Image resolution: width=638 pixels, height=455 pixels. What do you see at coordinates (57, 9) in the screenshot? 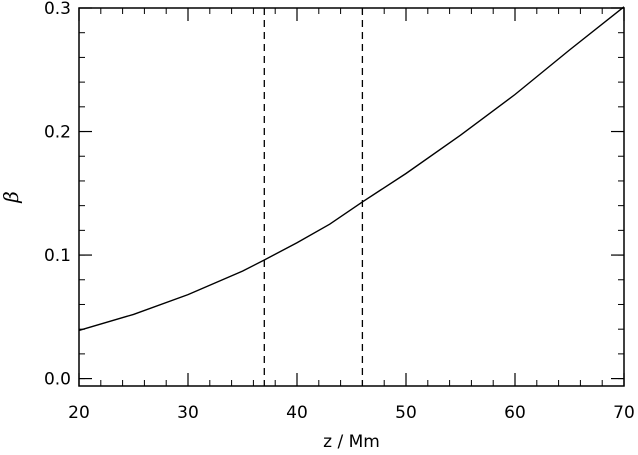
I see `y-tick-label: 0.3` at bounding box center [57, 9].